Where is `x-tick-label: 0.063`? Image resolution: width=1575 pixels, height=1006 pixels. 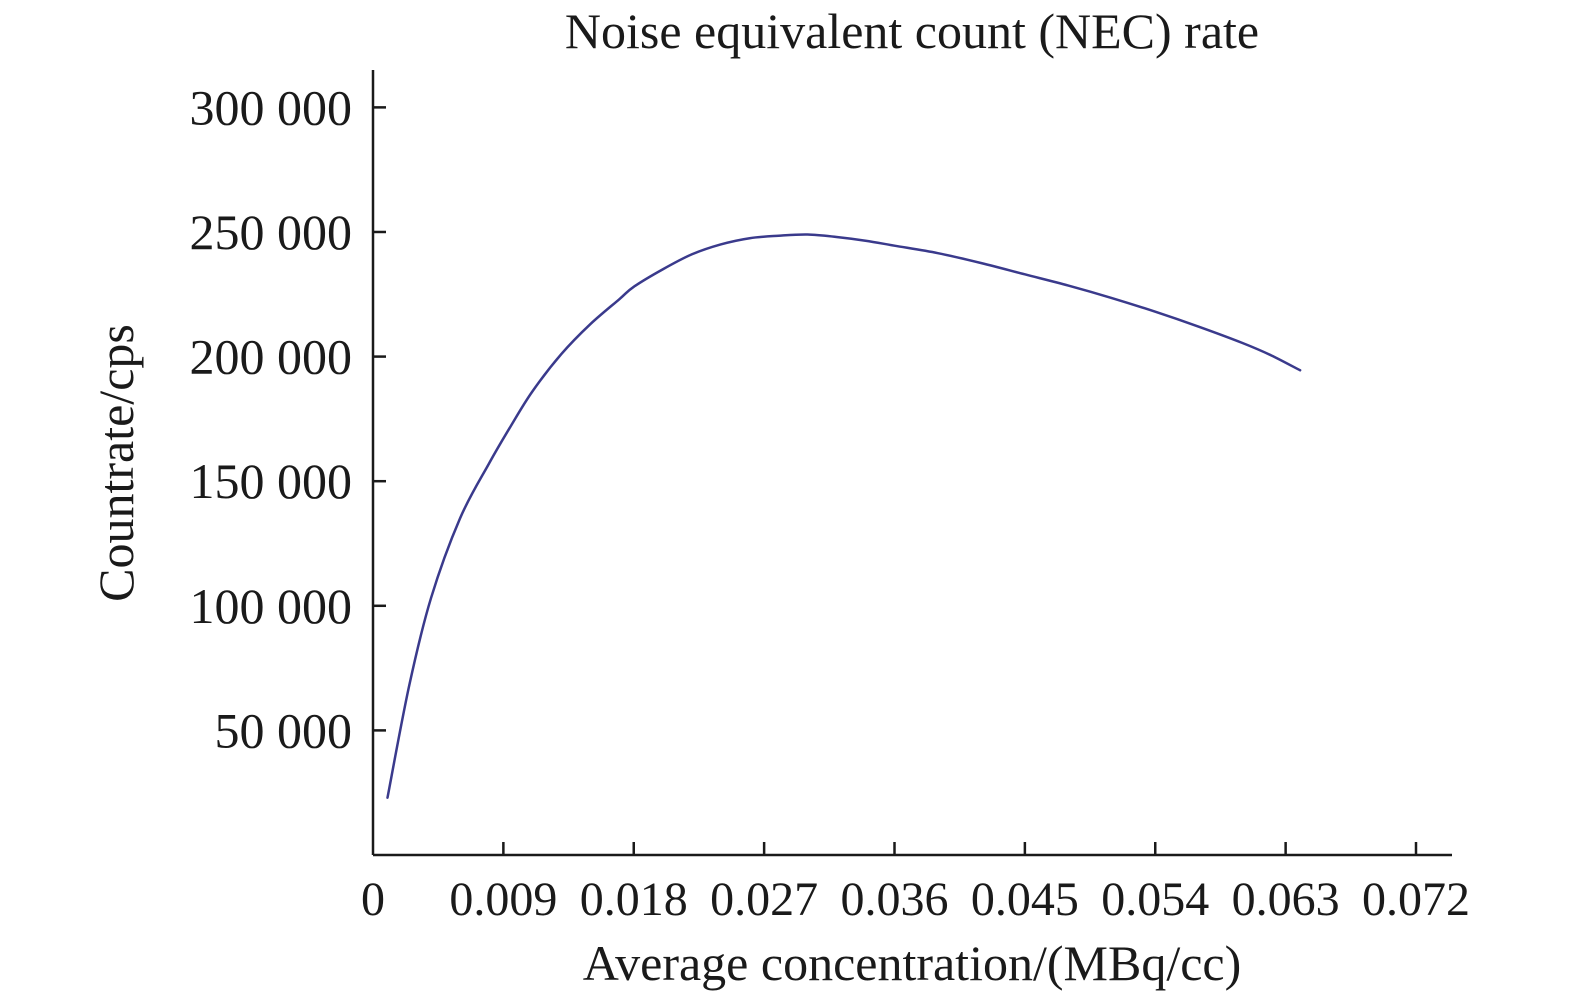
x-tick-label: 0.063 is located at coordinates (1286, 899).